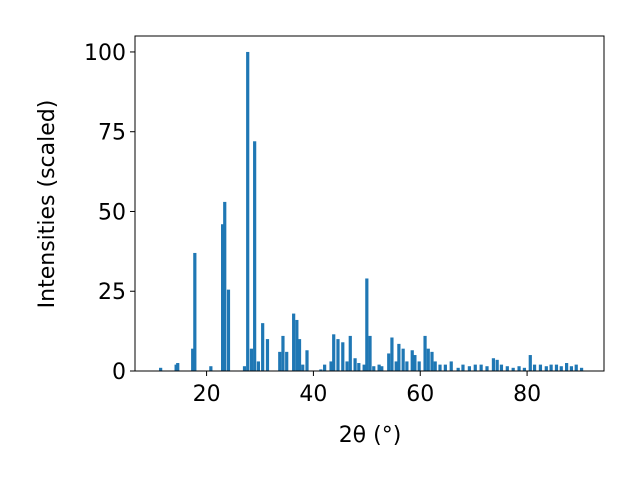 This screenshot has height=480, width=640. What do you see at coordinates (112, 212) in the screenshot?
I see `y-tick-label: 50` at bounding box center [112, 212].